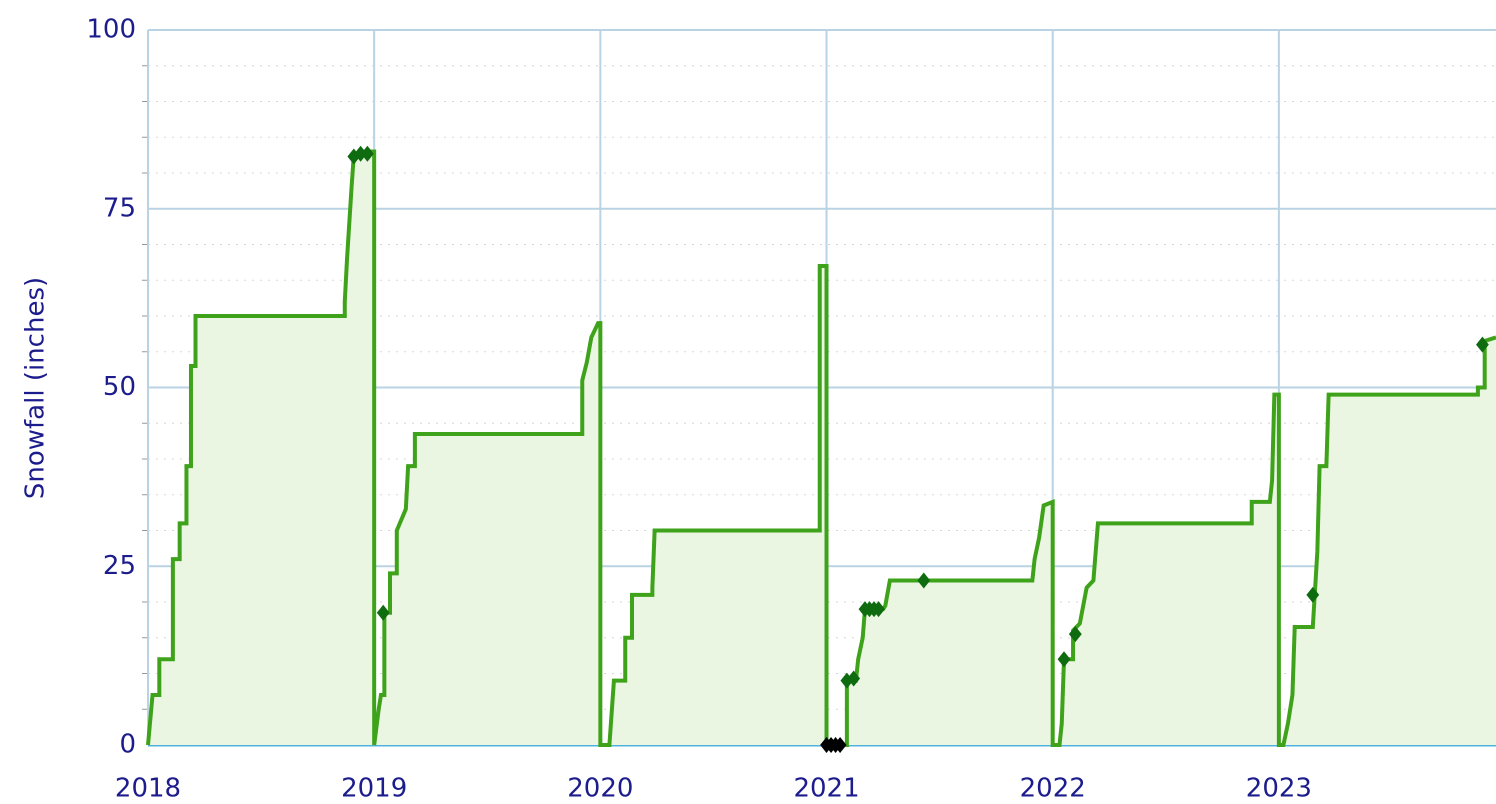 This screenshot has height=804, width=1496. I want to click on y-tick-label: 0, so click(127, 745).